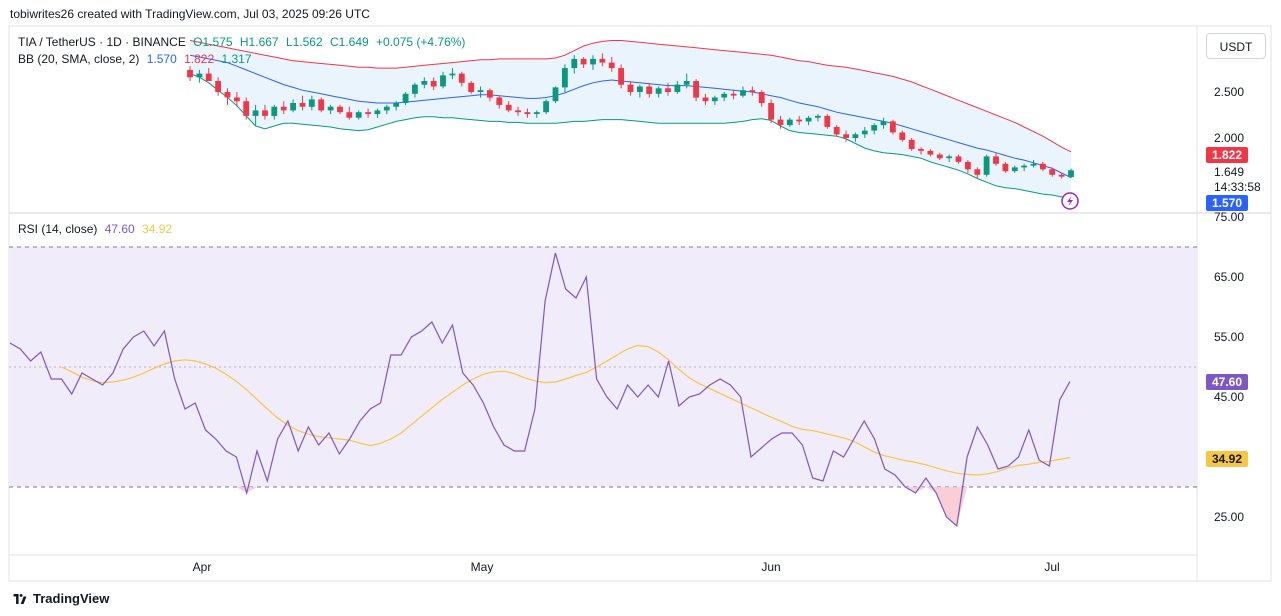 The height and width of the screenshot is (616, 1281). Describe the element at coordinates (102, 42) in the screenshot. I see `symbol-name: TIA / TetherUS · 1D · BINANCE` at that location.